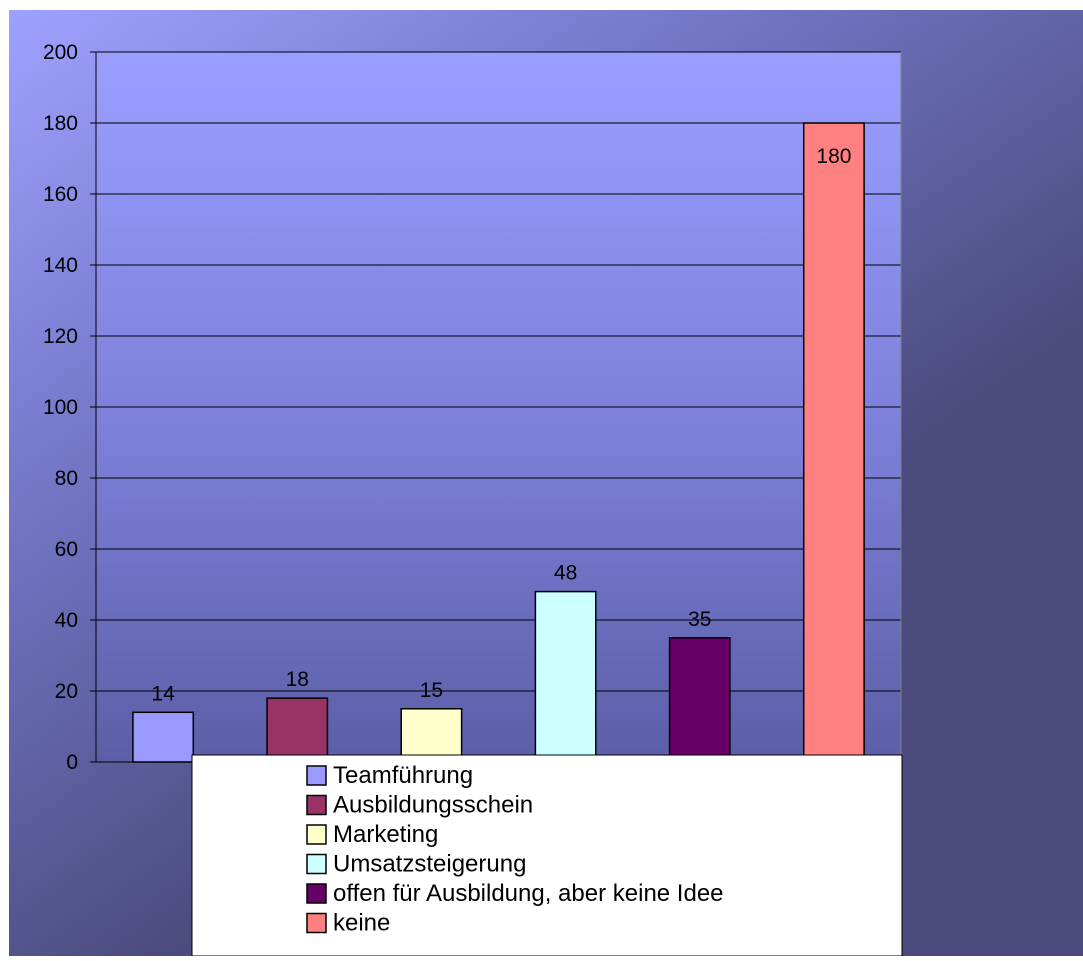  What do you see at coordinates (429, 864) in the screenshot?
I see `legend-label: Umsatzsteigerung` at bounding box center [429, 864].